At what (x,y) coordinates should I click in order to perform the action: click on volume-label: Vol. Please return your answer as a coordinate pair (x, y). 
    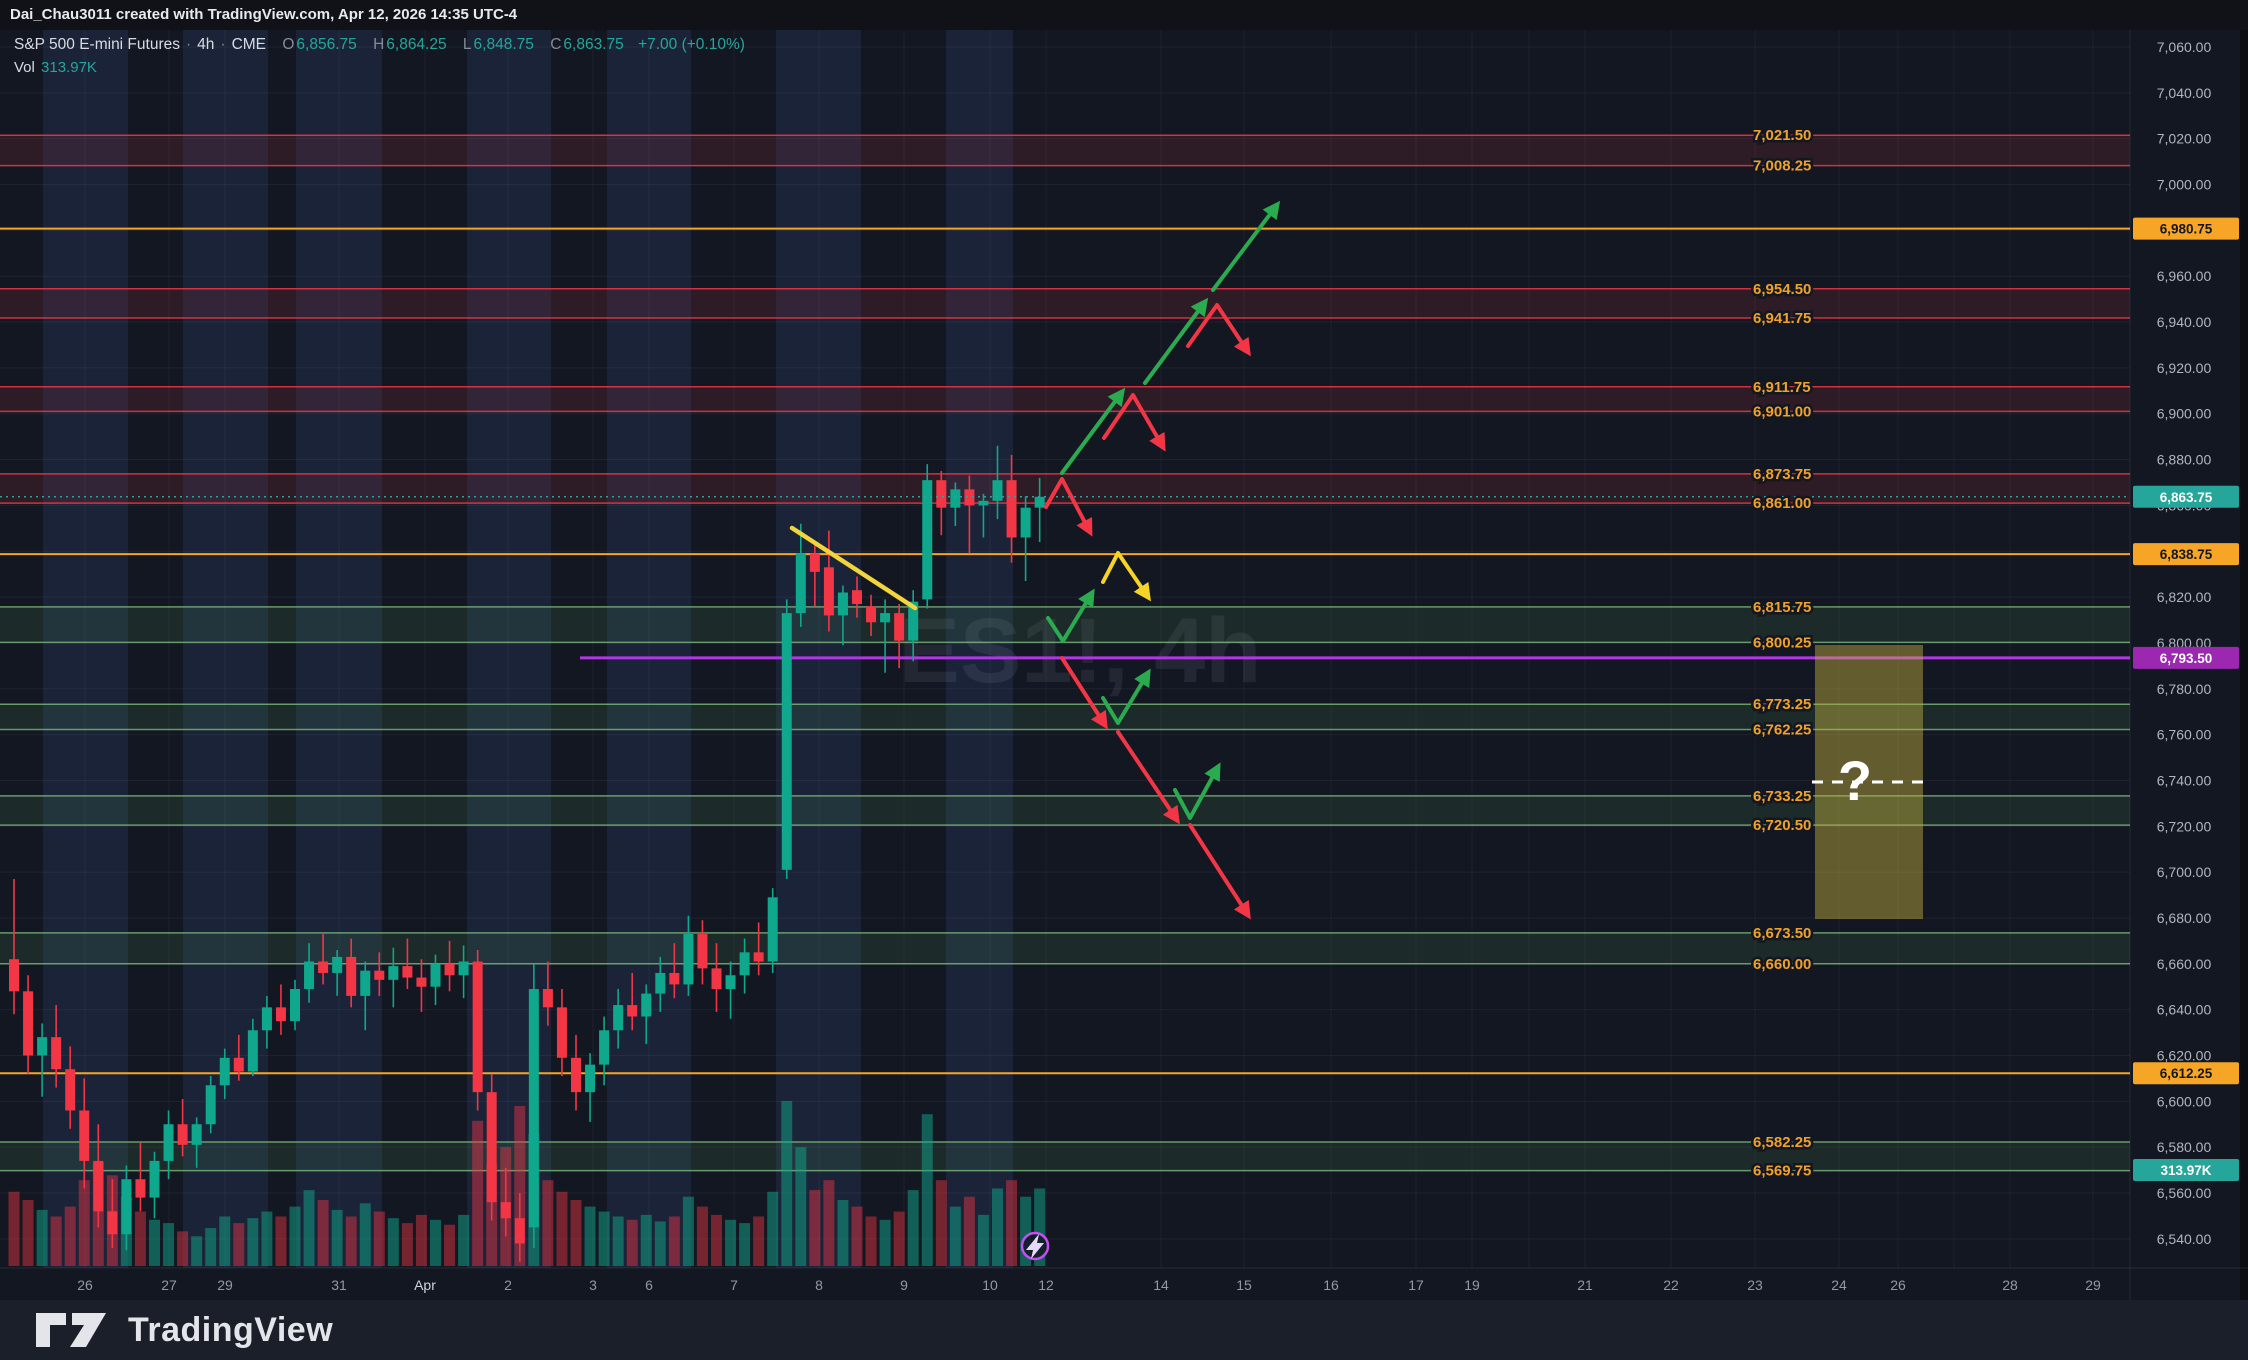
    Looking at the image, I should click on (24, 67).